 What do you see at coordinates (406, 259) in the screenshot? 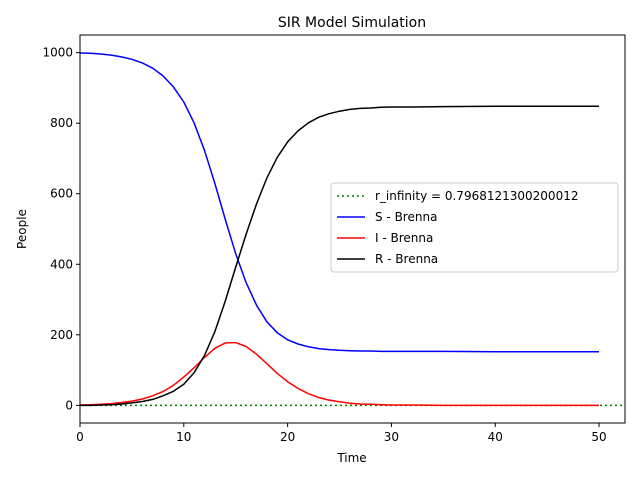
I see `legend-label: R - Brenna` at bounding box center [406, 259].